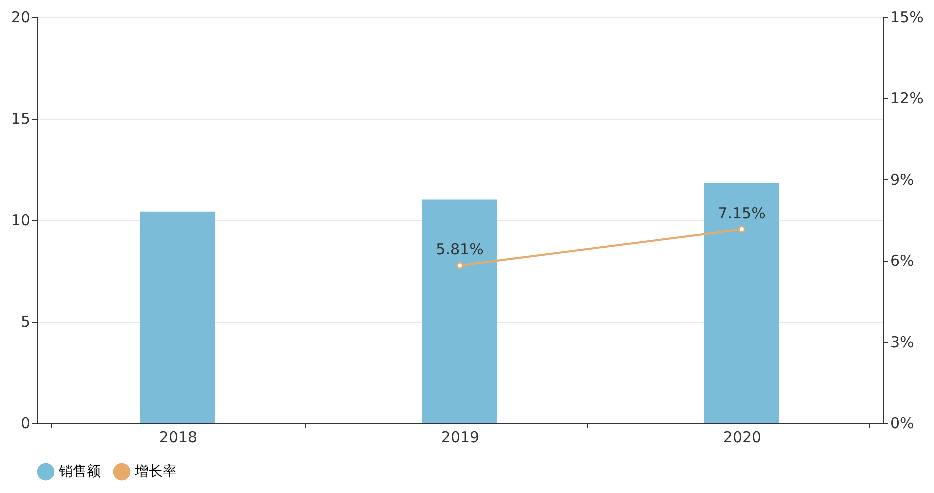 The width and height of the screenshot is (934, 493). Describe the element at coordinates (742, 213) in the screenshot. I see `data-label: 7.15%` at that location.